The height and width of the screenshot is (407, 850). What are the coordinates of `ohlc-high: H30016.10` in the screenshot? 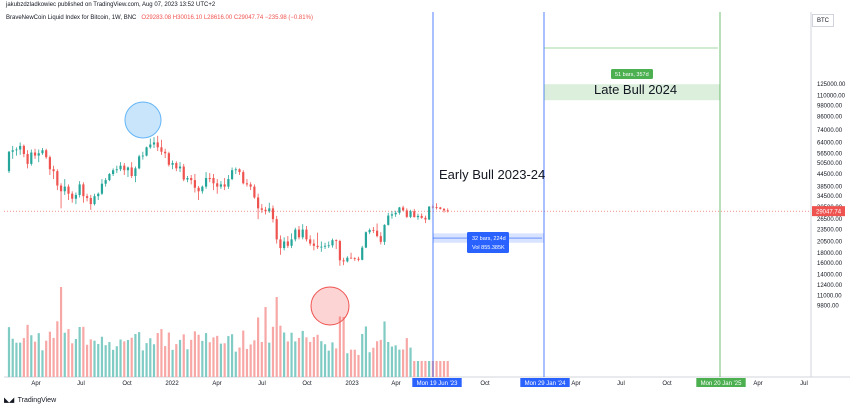 It's located at (187, 18).